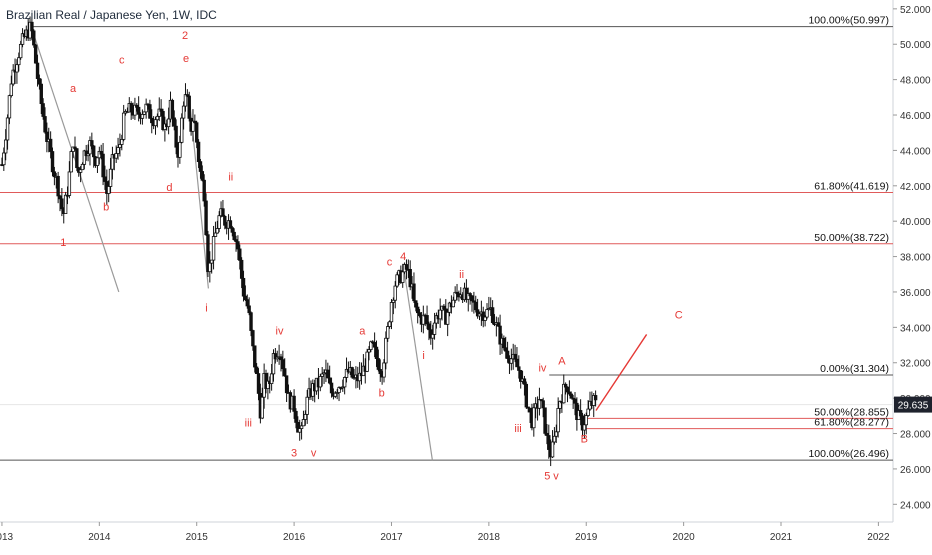 This screenshot has height=555, width=932. What do you see at coordinates (517, 429) in the screenshot?
I see `wave-label: iii` at bounding box center [517, 429].